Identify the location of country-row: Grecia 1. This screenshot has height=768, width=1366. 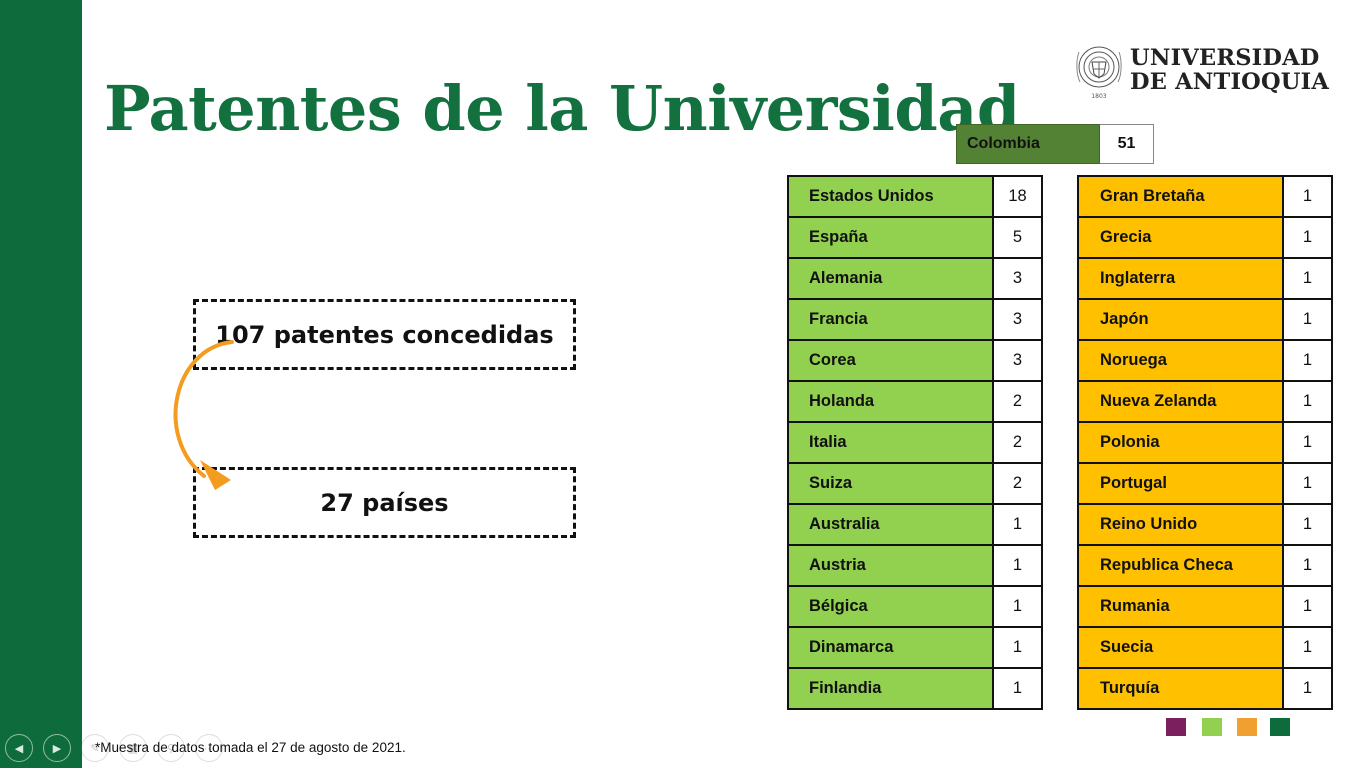
(1205, 237).